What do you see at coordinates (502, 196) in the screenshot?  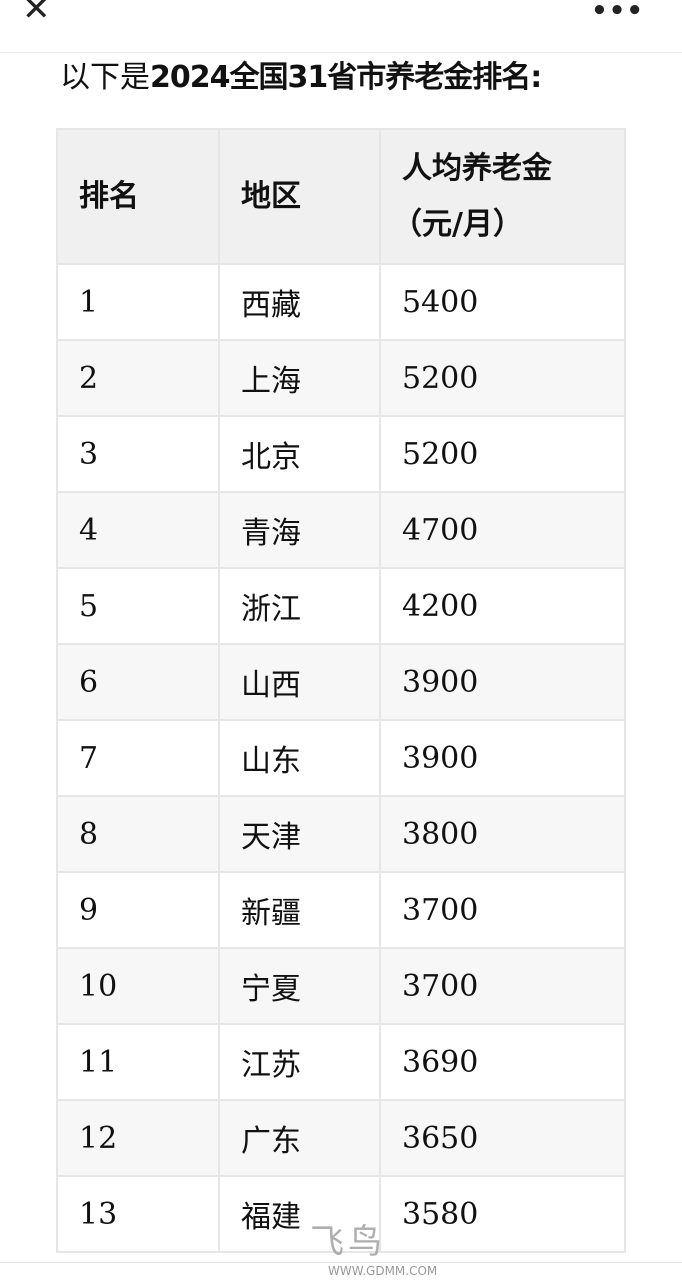 I see `header-pension: 人均养老金 （元/月）` at bounding box center [502, 196].